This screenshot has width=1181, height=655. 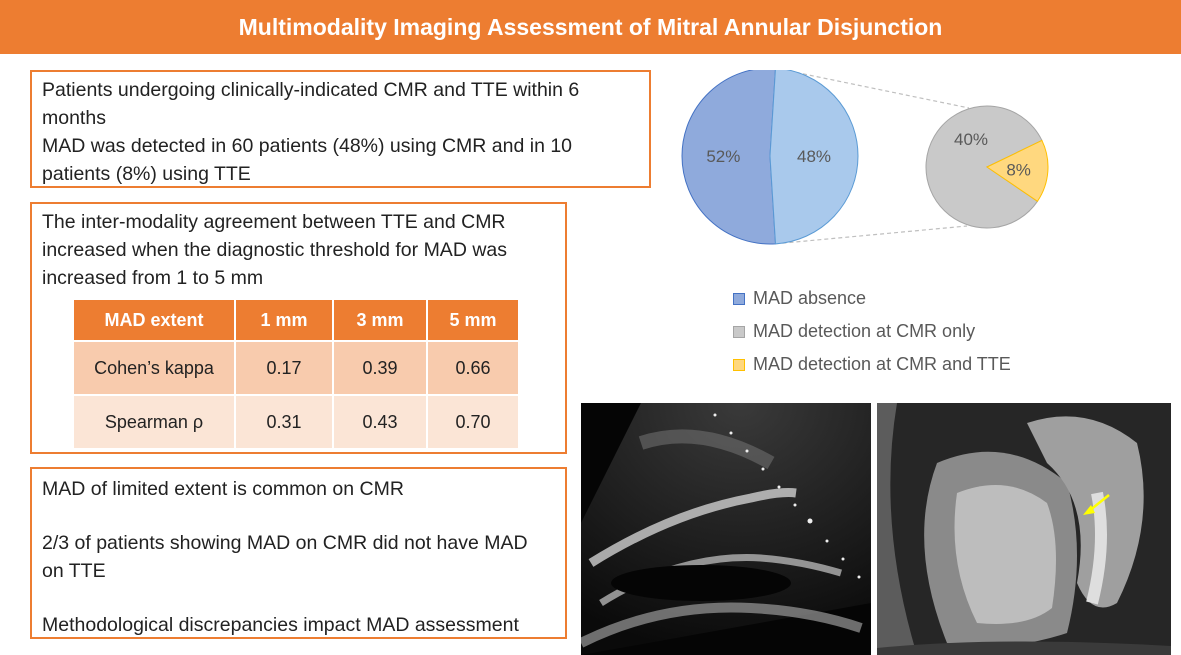 I want to click on table-header: 5 mm, so click(x=473, y=320).